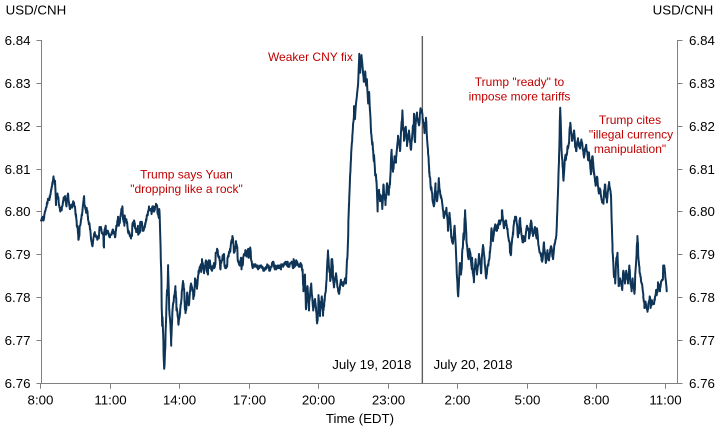 The height and width of the screenshot is (432, 719). What do you see at coordinates (310, 57) in the screenshot?
I see `svg-text: Weaker CNY fix` at bounding box center [310, 57].